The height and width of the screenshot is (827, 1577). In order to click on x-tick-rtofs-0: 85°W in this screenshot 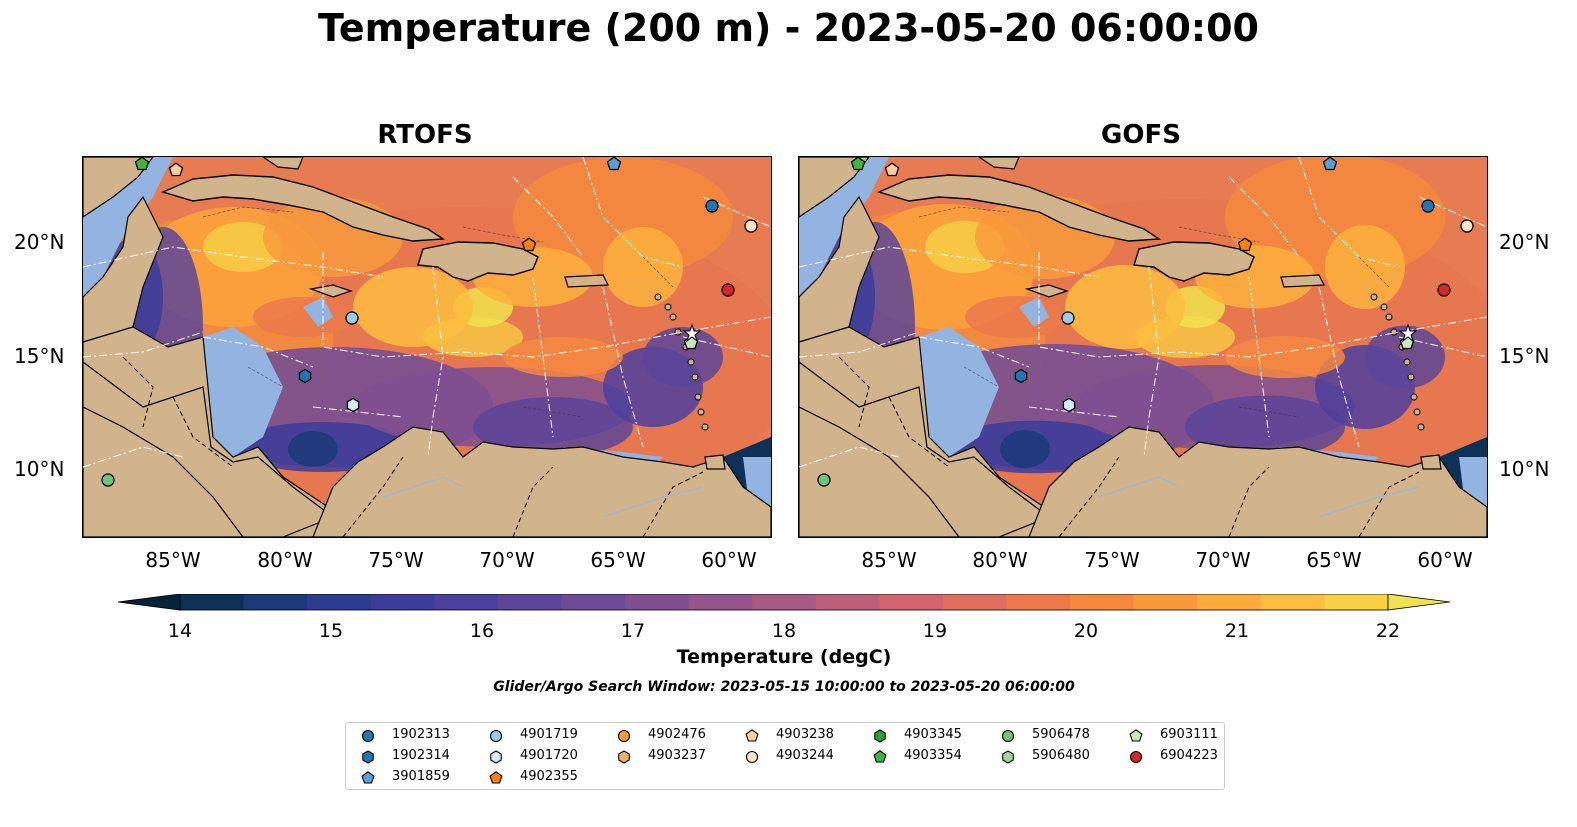, I will do `click(173, 560)`.